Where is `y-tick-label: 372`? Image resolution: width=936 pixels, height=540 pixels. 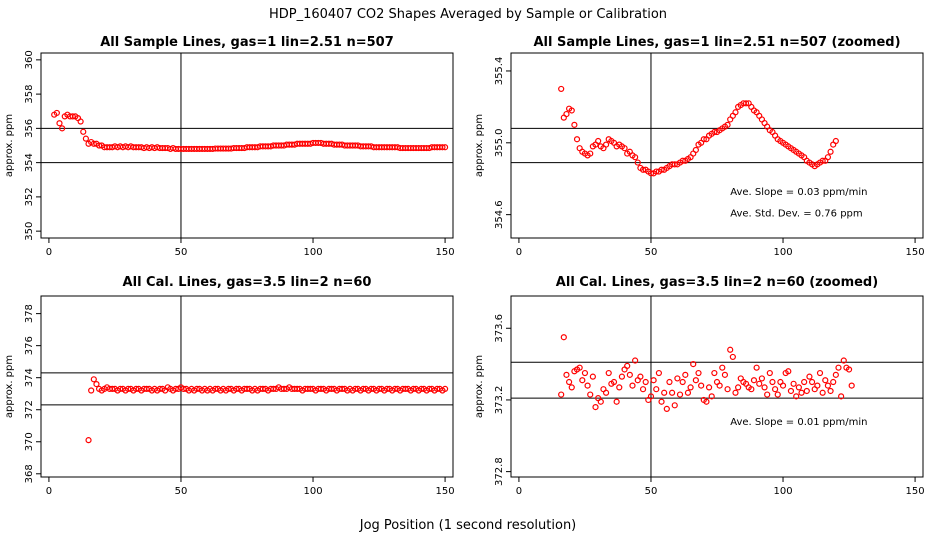
y-tick-label: 372 is located at coordinates (29, 409).